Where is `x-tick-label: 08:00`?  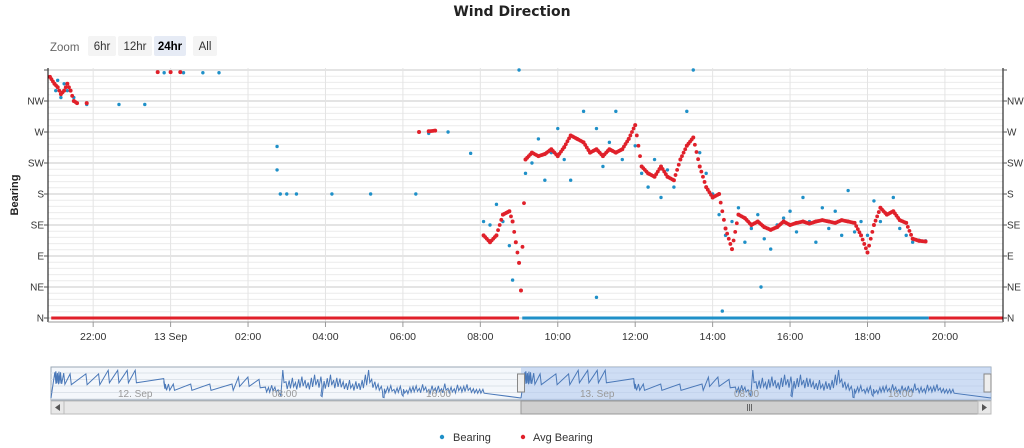
x-tick-label: 08:00 is located at coordinates (480, 337).